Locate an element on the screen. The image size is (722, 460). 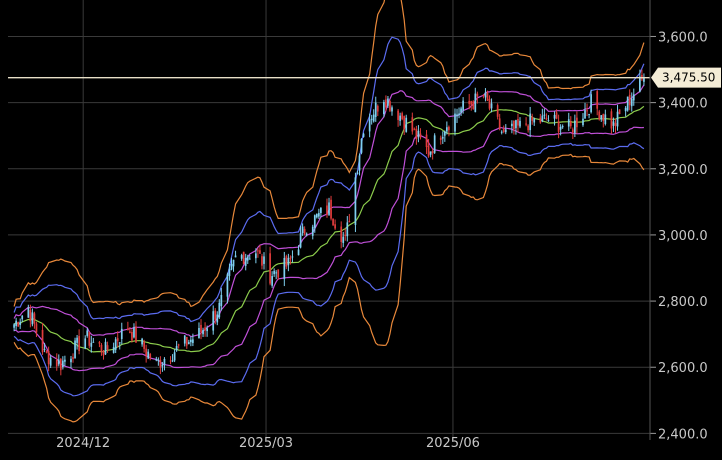
x-tick-label: 2024/12 is located at coordinates (83, 443).